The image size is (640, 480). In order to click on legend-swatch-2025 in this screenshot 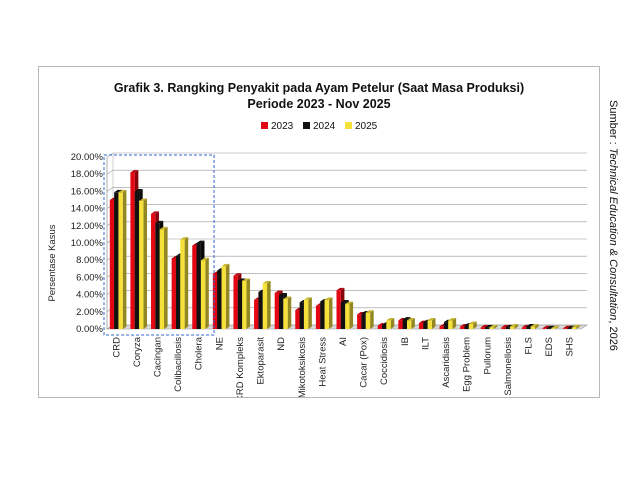, I will do `click(348, 125)`.